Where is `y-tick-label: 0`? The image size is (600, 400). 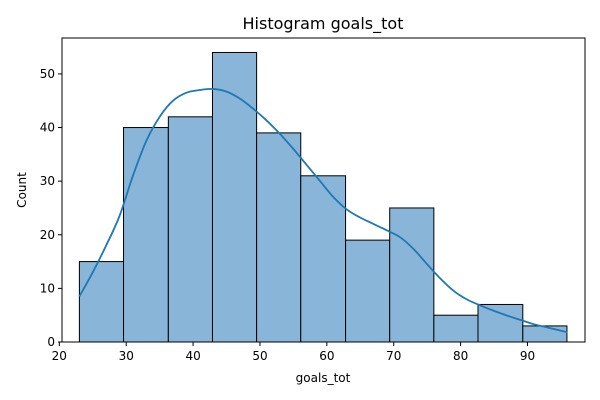
y-tick-label: 0 is located at coordinates (51, 342).